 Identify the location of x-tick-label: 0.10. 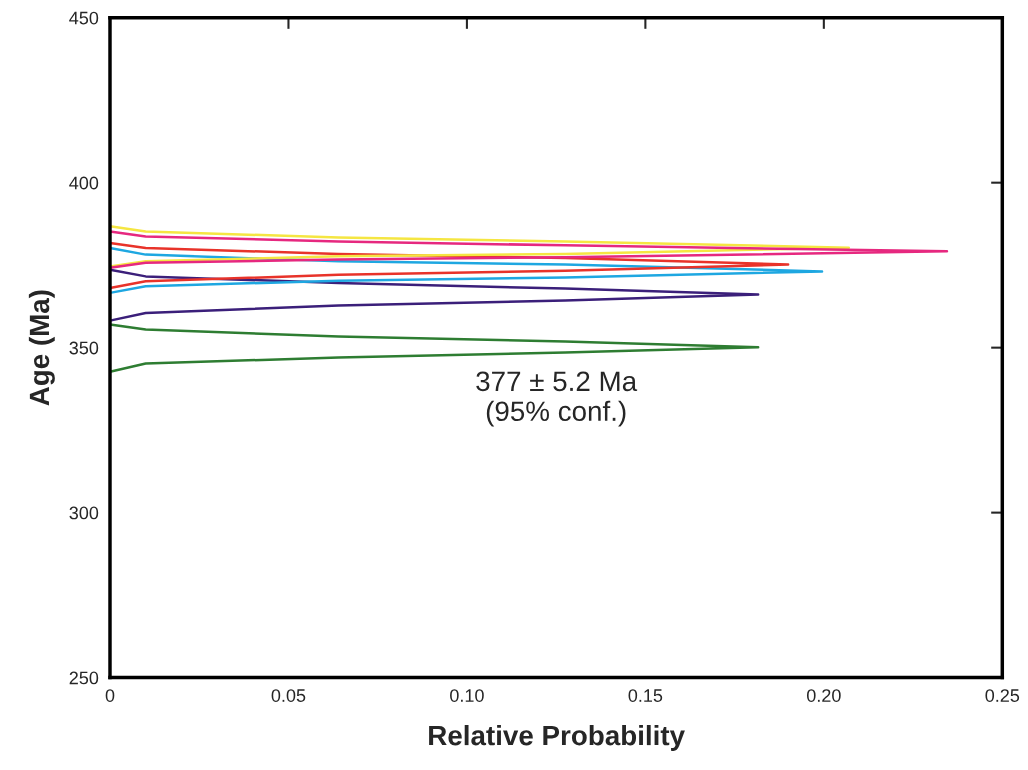
(467, 695).